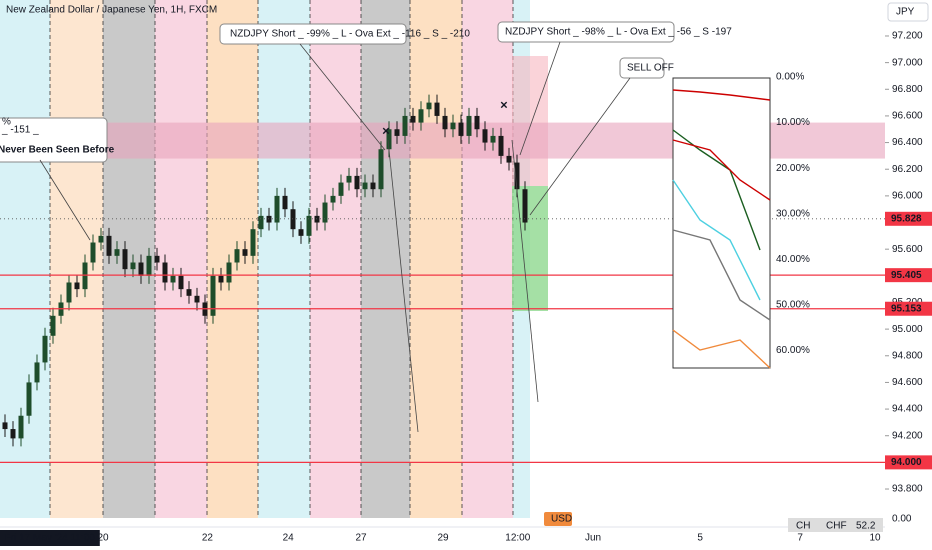  What do you see at coordinates (6, 122) in the screenshot?
I see `annotation: %` at bounding box center [6, 122].